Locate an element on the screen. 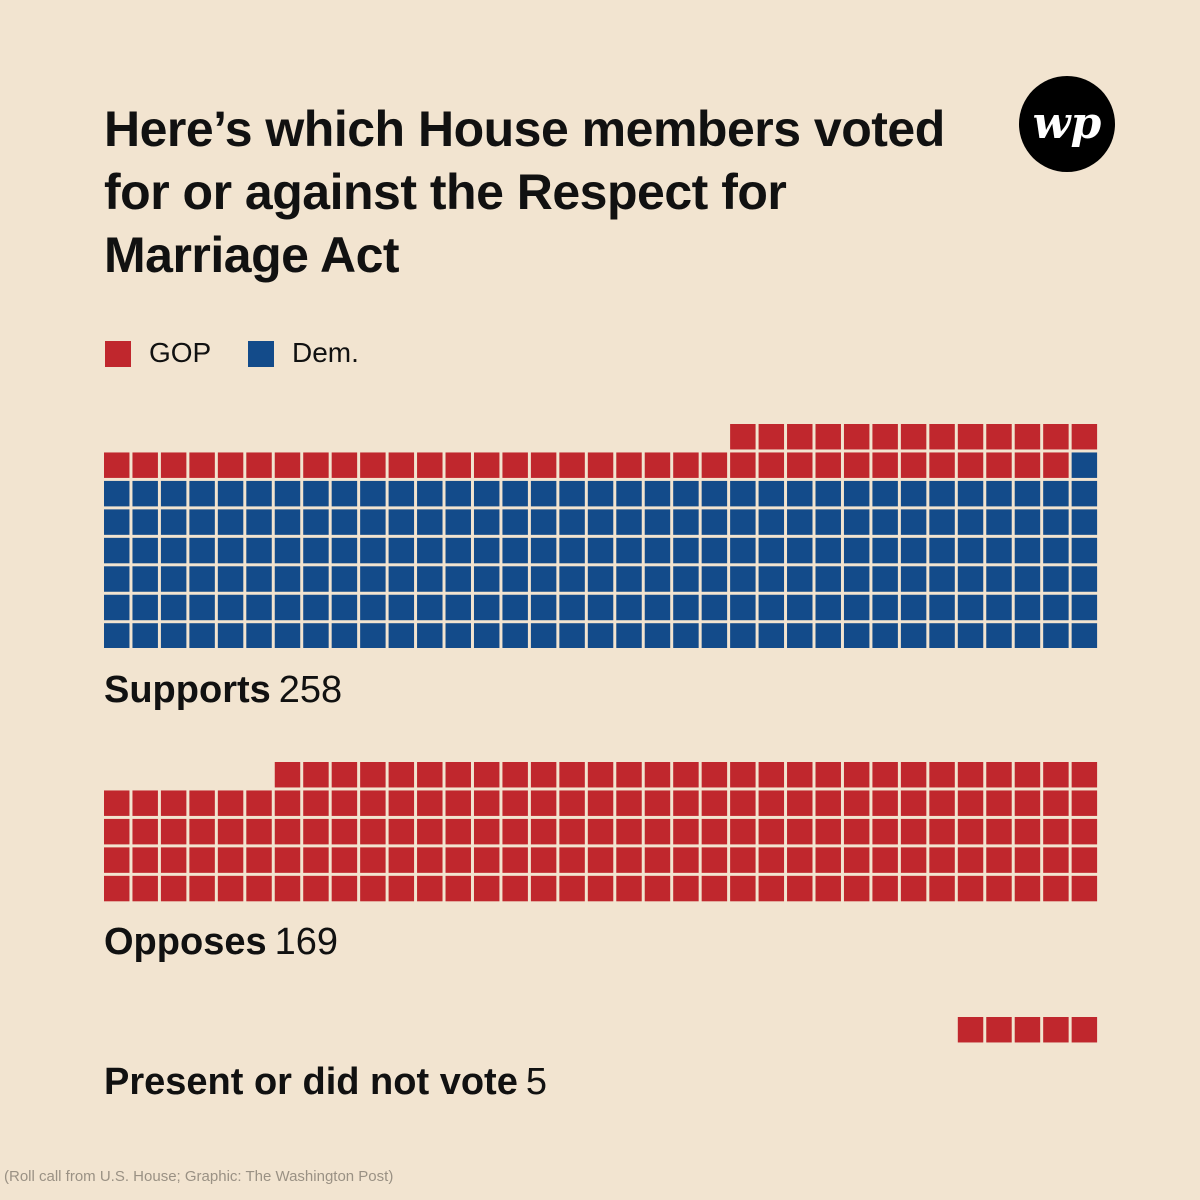  label-present: Present or did not vote 5 is located at coordinates (325, 1082).